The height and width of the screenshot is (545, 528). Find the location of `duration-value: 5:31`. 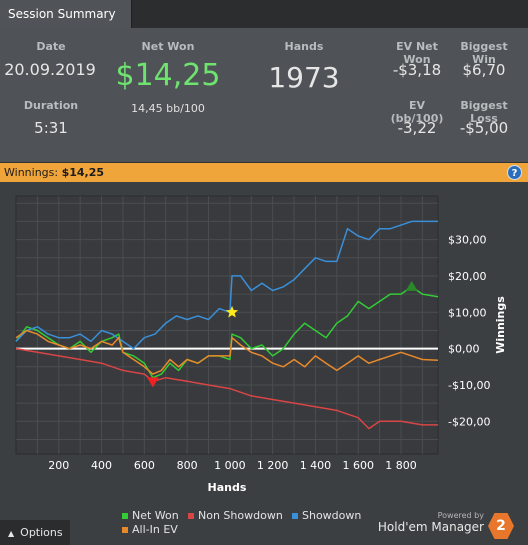

duration-value: 5:31 is located at coordinates (51, 128).